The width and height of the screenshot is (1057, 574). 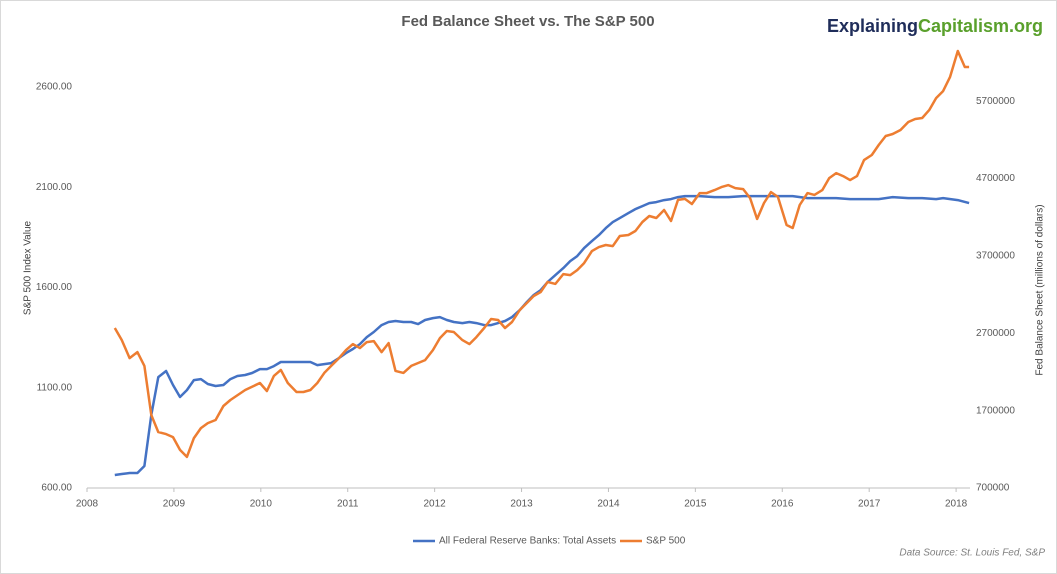 I want to click on brand-second: Capitalism.org, so click(x=980, y=26).